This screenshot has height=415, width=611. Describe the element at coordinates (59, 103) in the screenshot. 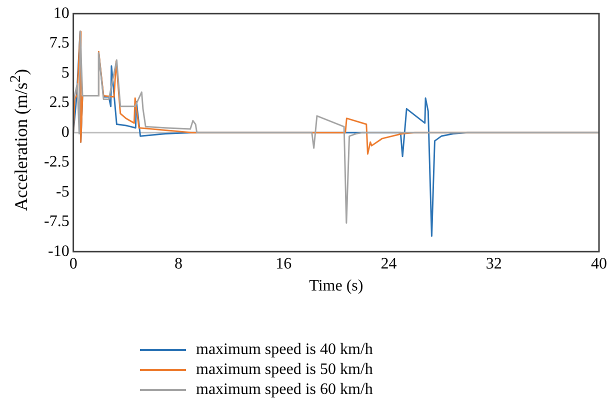

I see `y-tick-label: 2.5` at that location.